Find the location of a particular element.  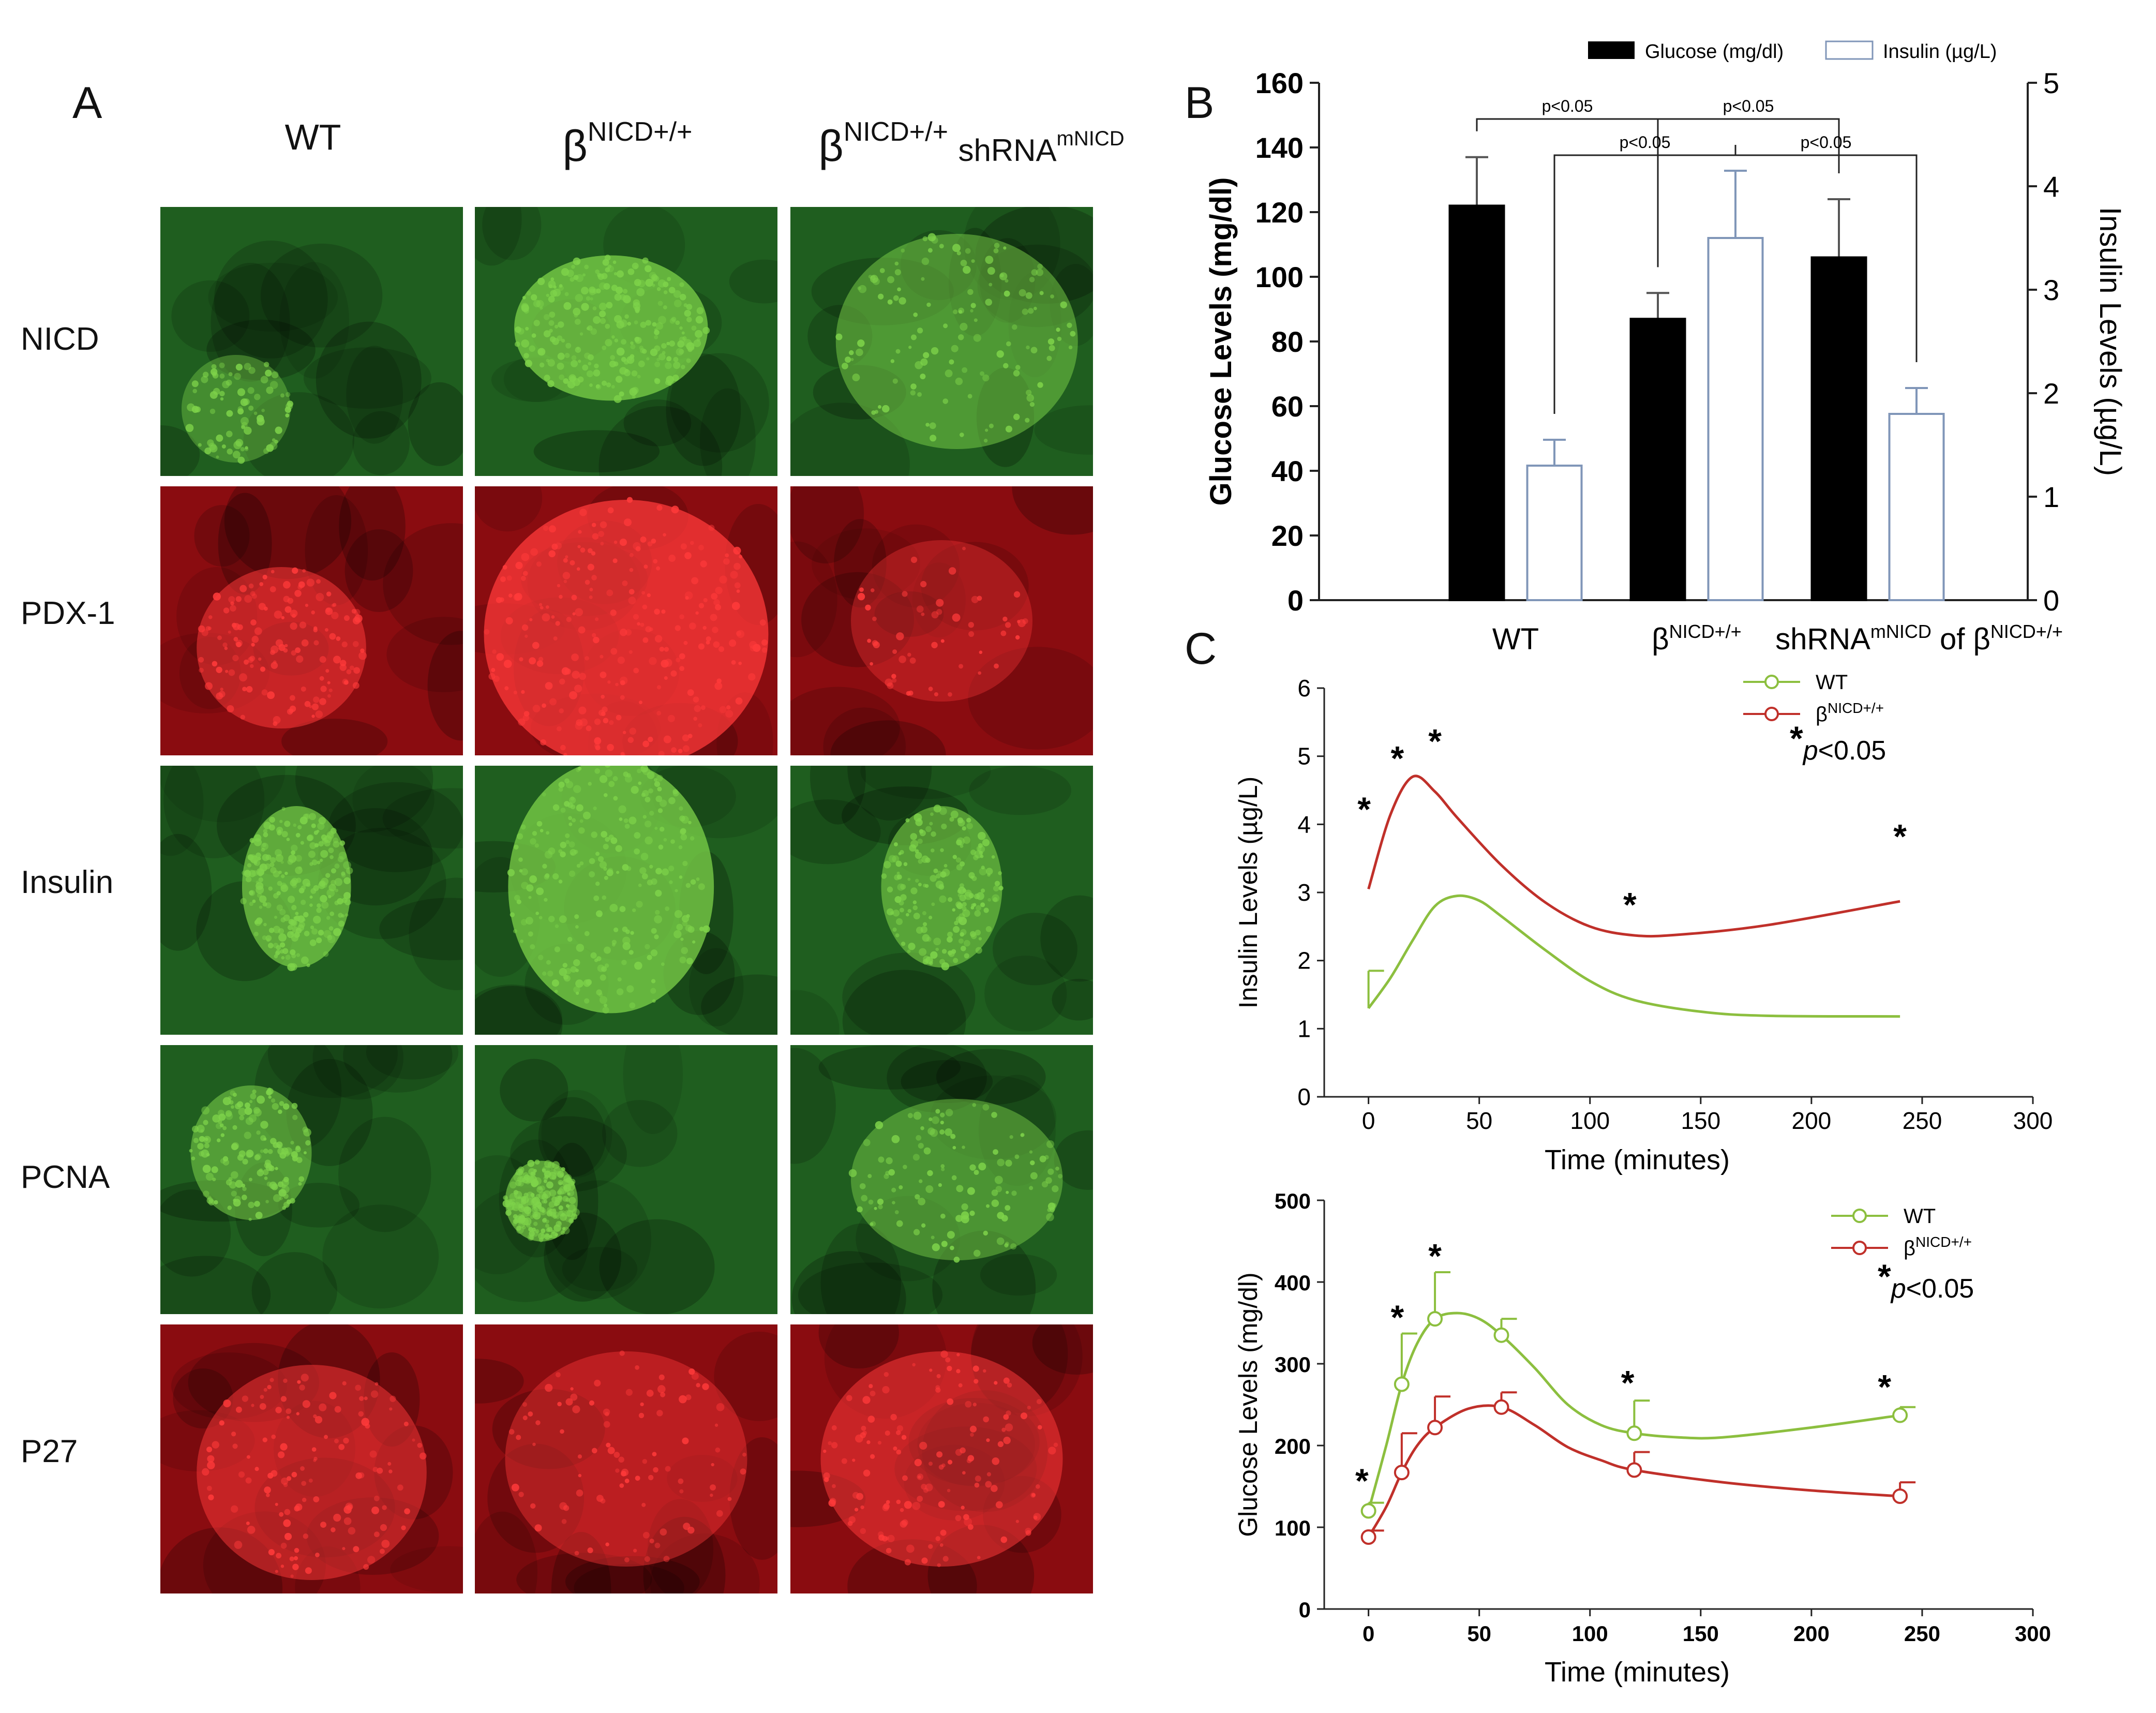

legend-label-glucose: Glucose (mg/dl) is located at coordinates (1714, 52).